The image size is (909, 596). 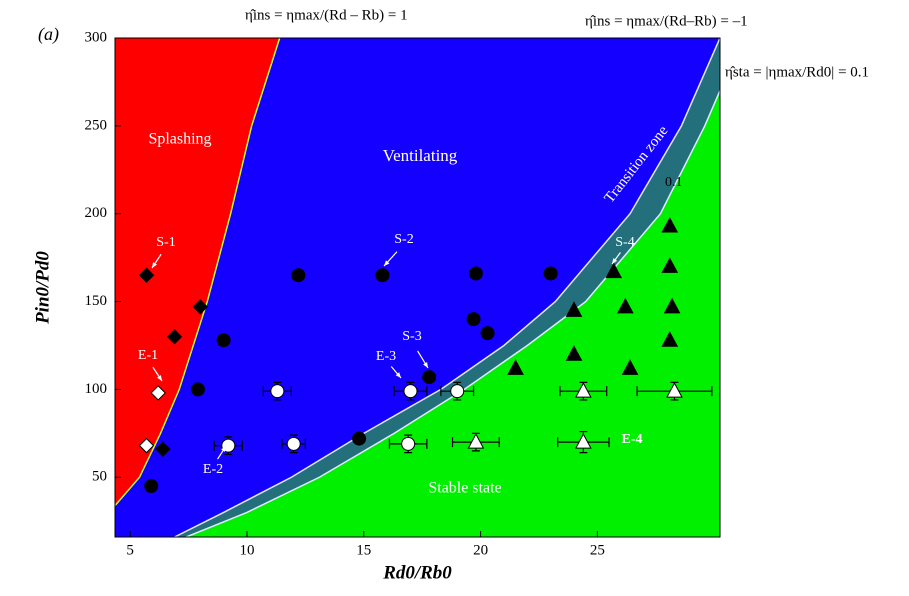 What do you see at coordinates (165, 242) in the screenshot?
I see `annotation: S-1` at bounding box center [165, 242].